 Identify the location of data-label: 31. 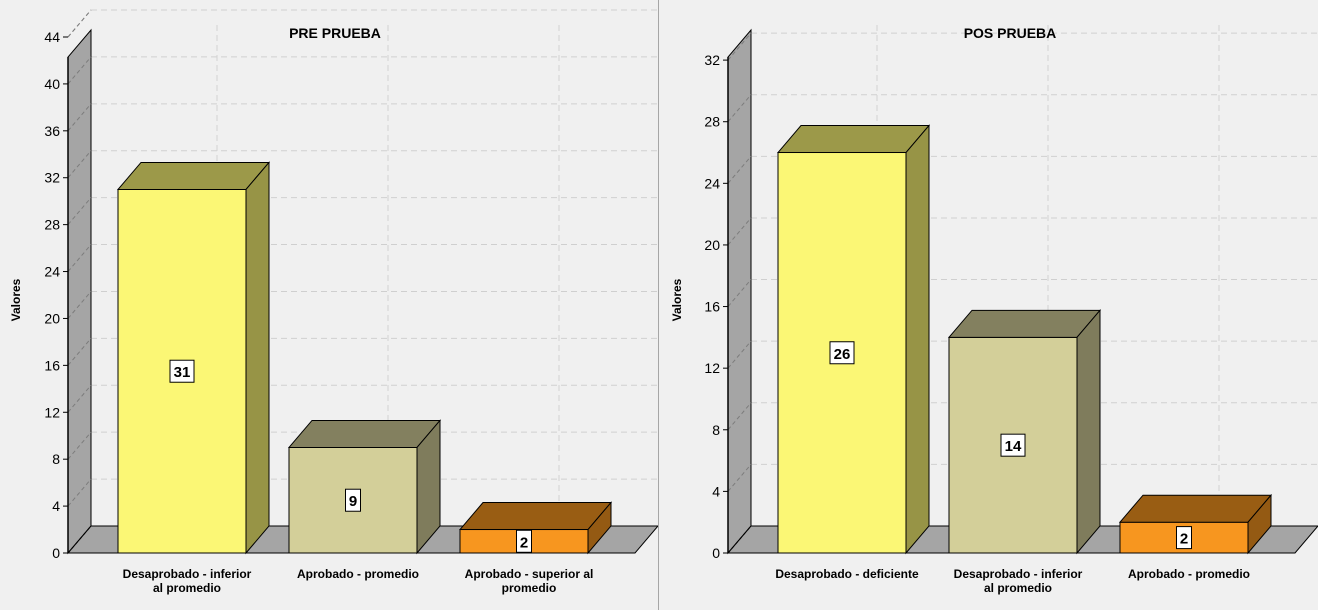
(182, 372).